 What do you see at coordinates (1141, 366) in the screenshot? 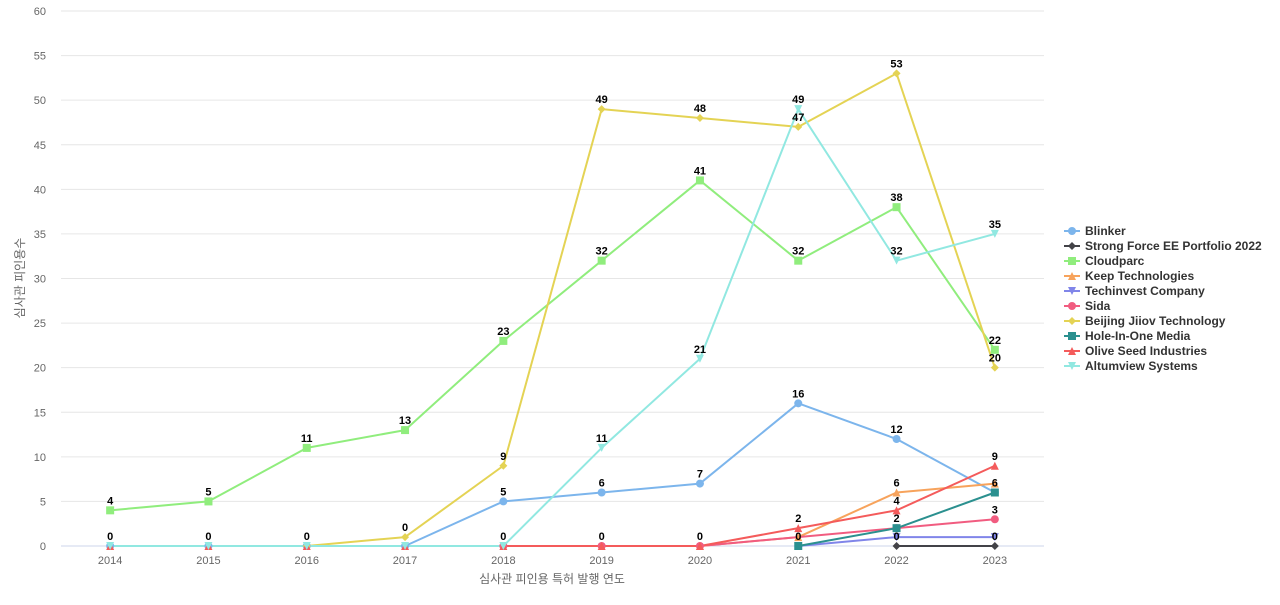
I see `legend-label: Altumview Systems` at bounding box center [1141, 366].